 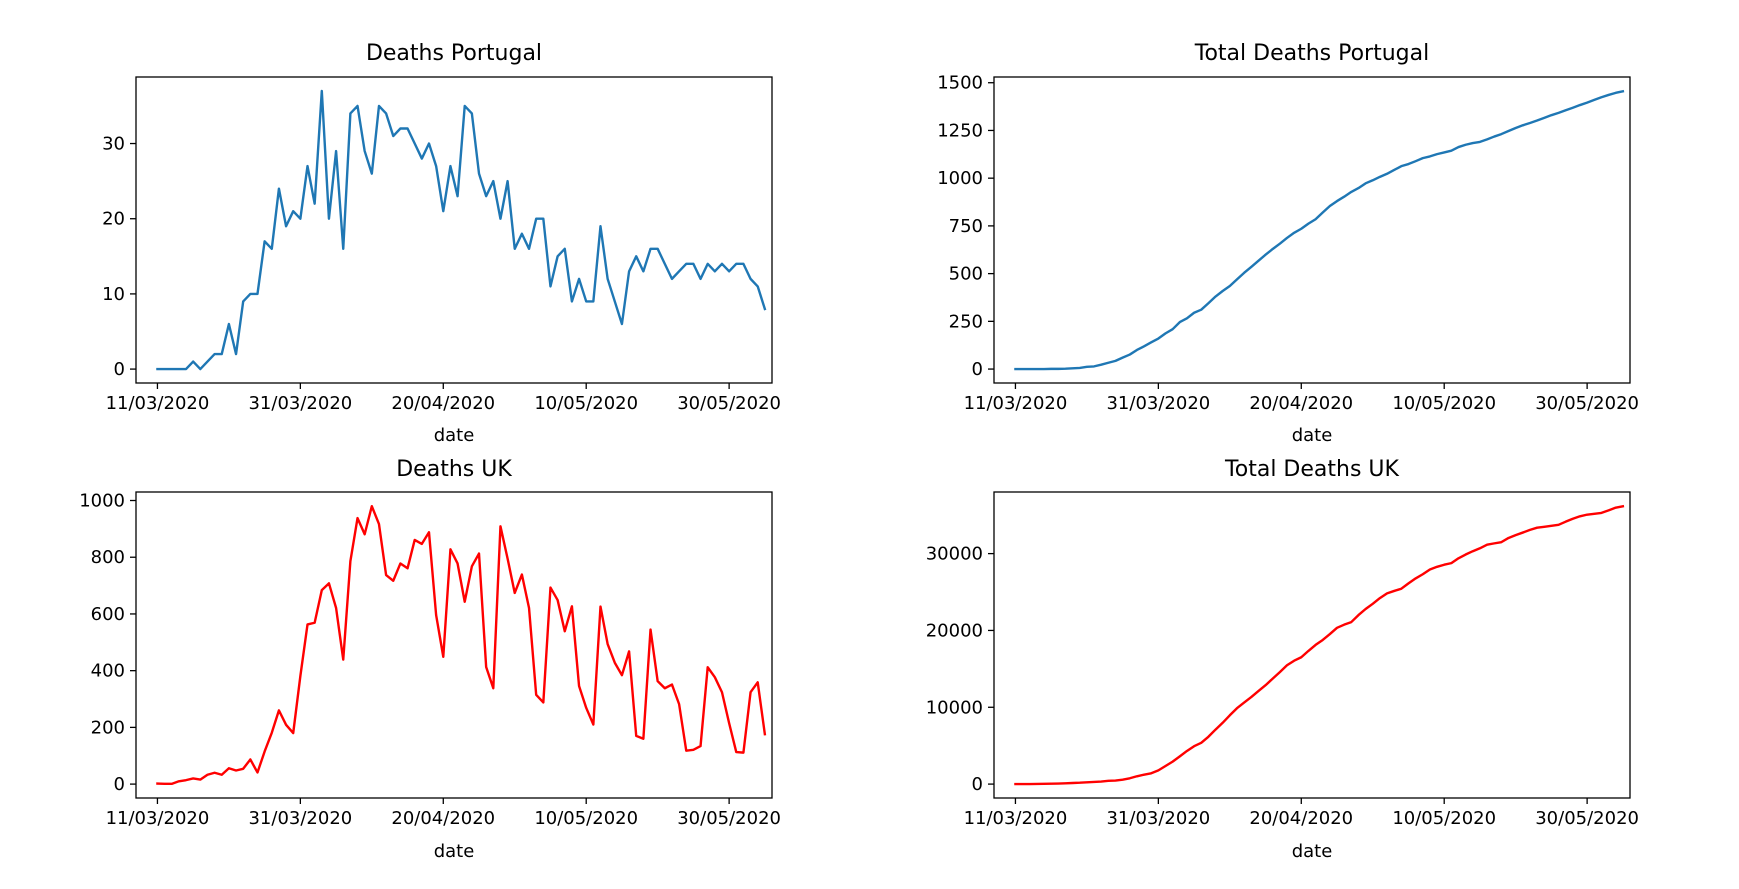 I want to click on y-tick-label: 20, so click(x=113, y=219).